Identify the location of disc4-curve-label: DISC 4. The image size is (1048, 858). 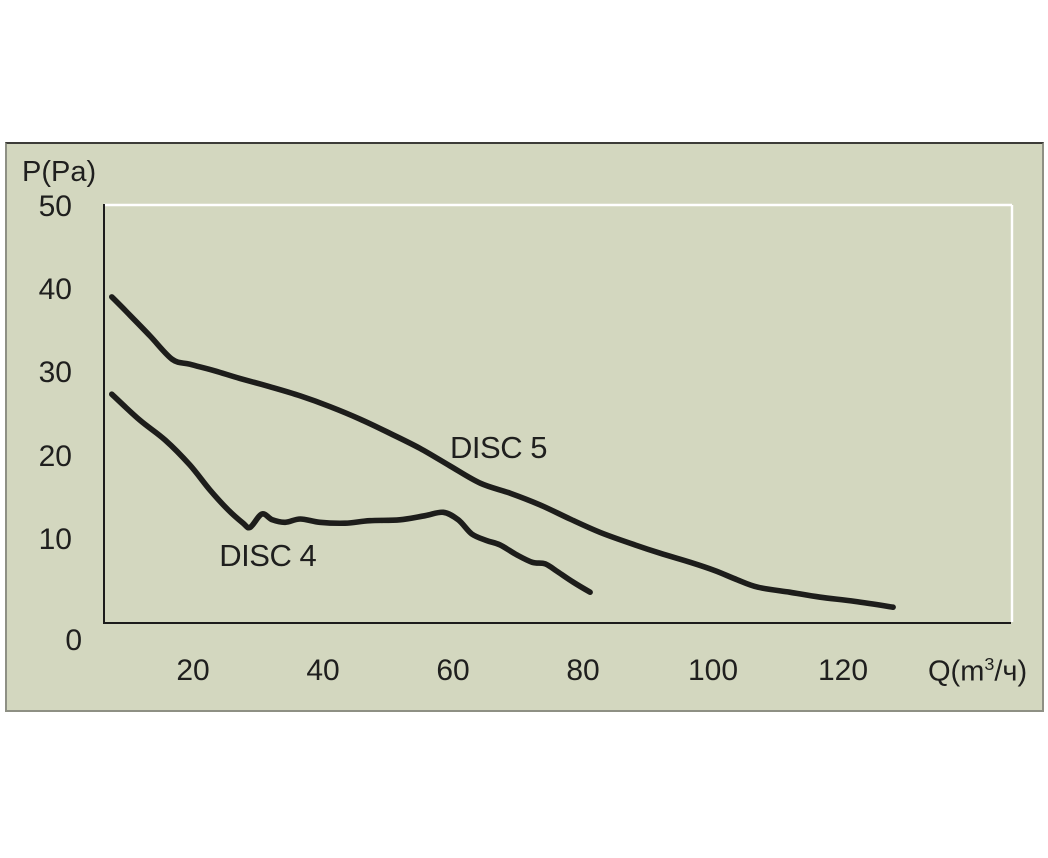
(268, 556).